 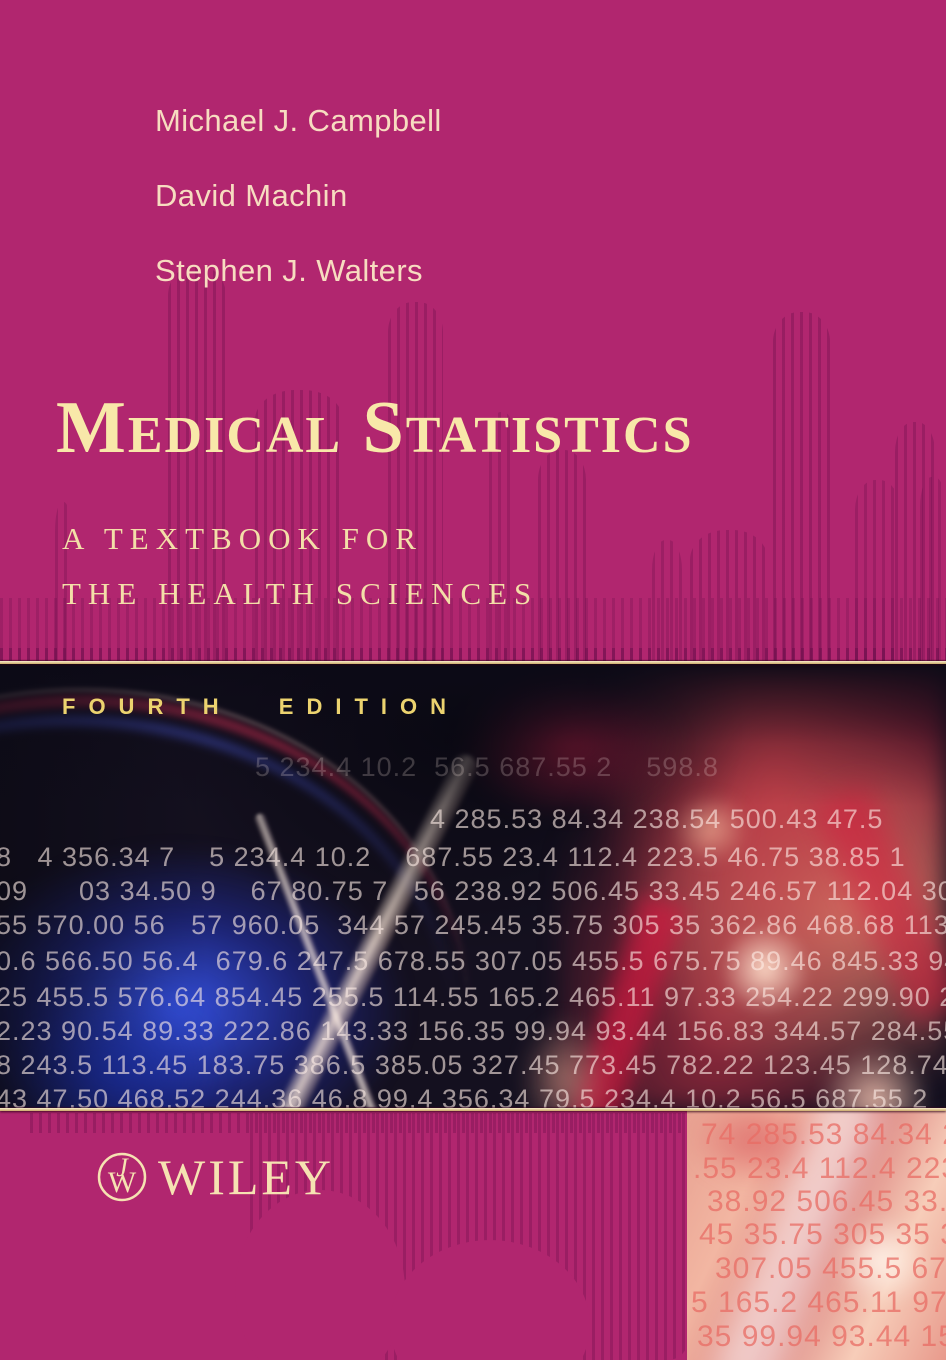 I want to click on wiley-monogram-icon: J W, so click(x=122, y=1177).